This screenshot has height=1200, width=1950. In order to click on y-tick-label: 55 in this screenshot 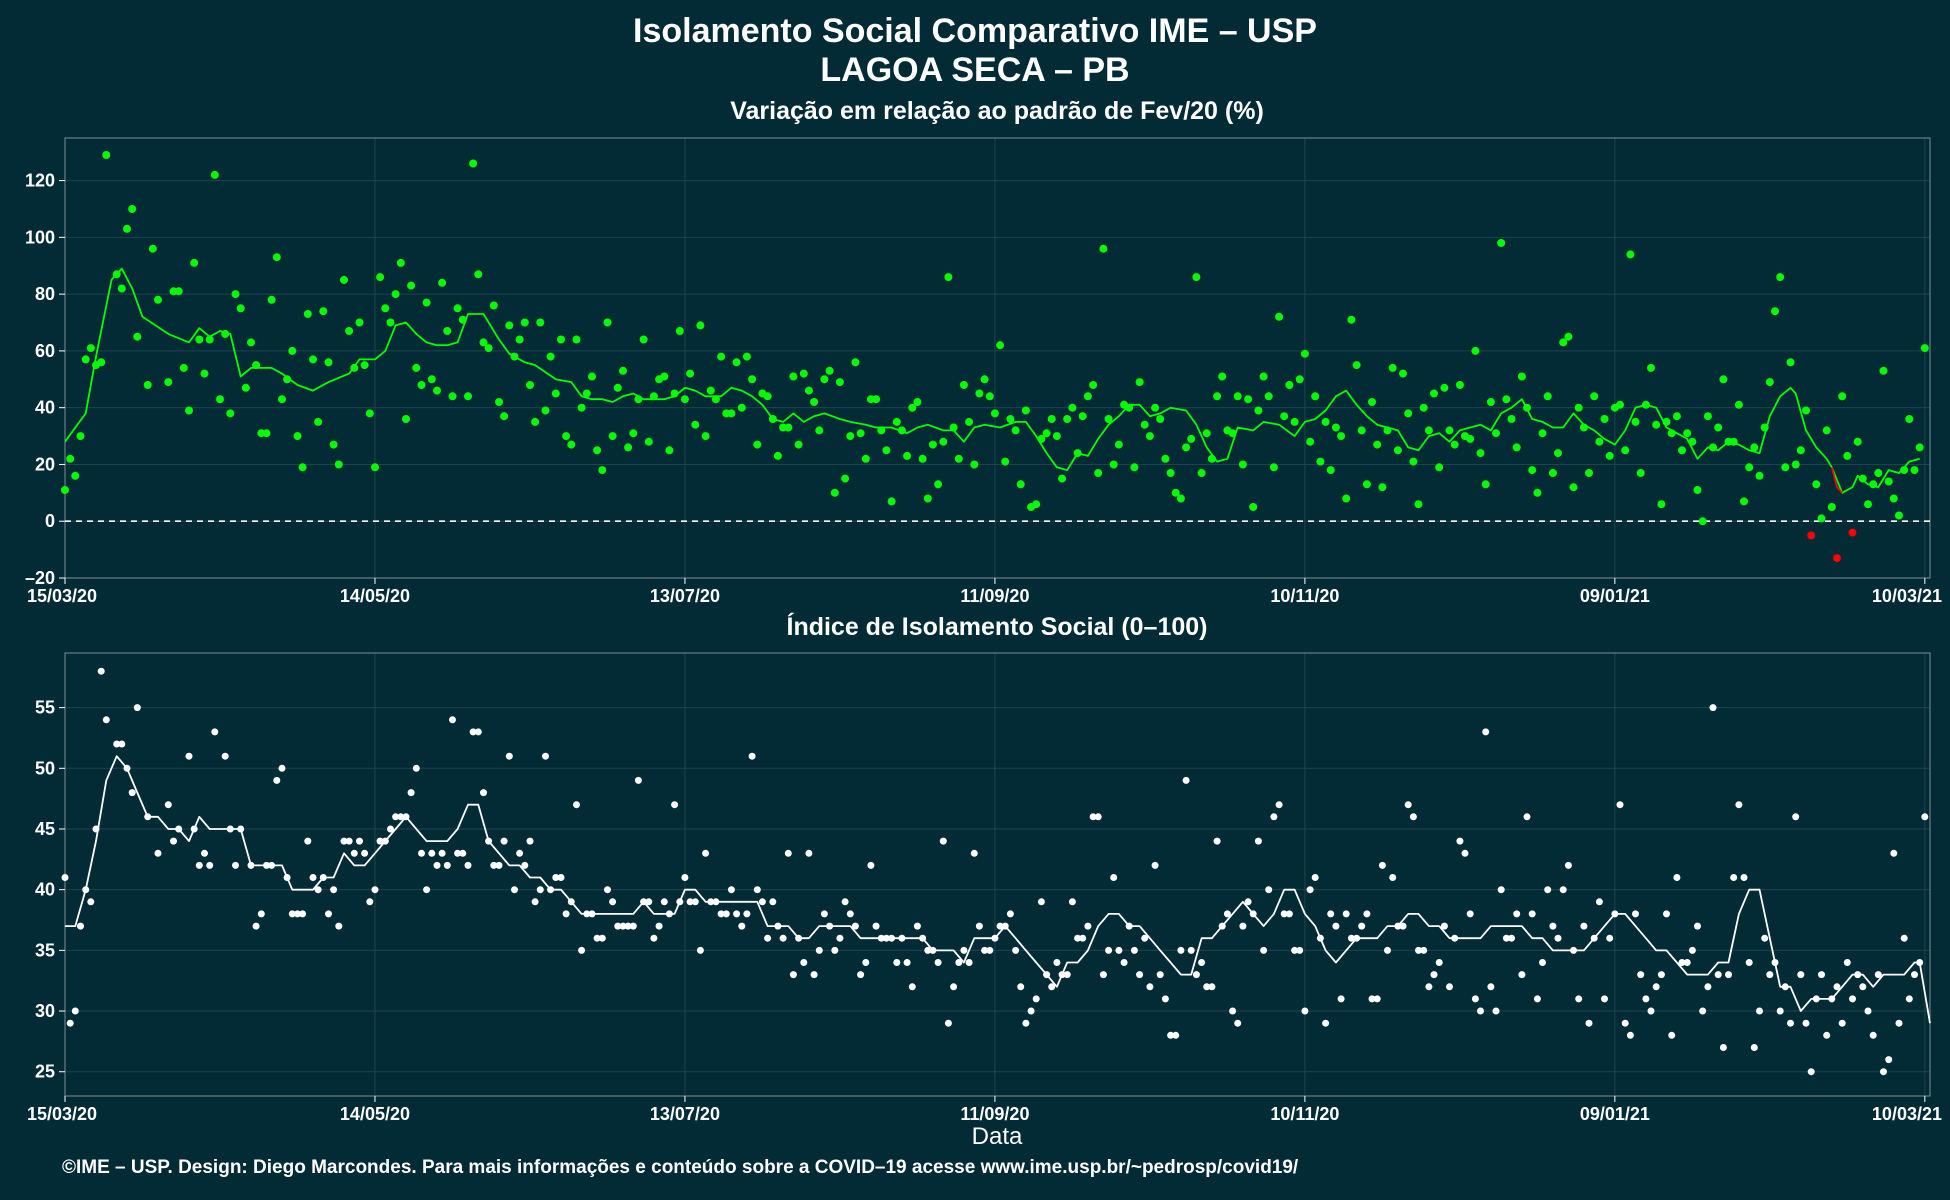, I will do `click(45, 708)`.